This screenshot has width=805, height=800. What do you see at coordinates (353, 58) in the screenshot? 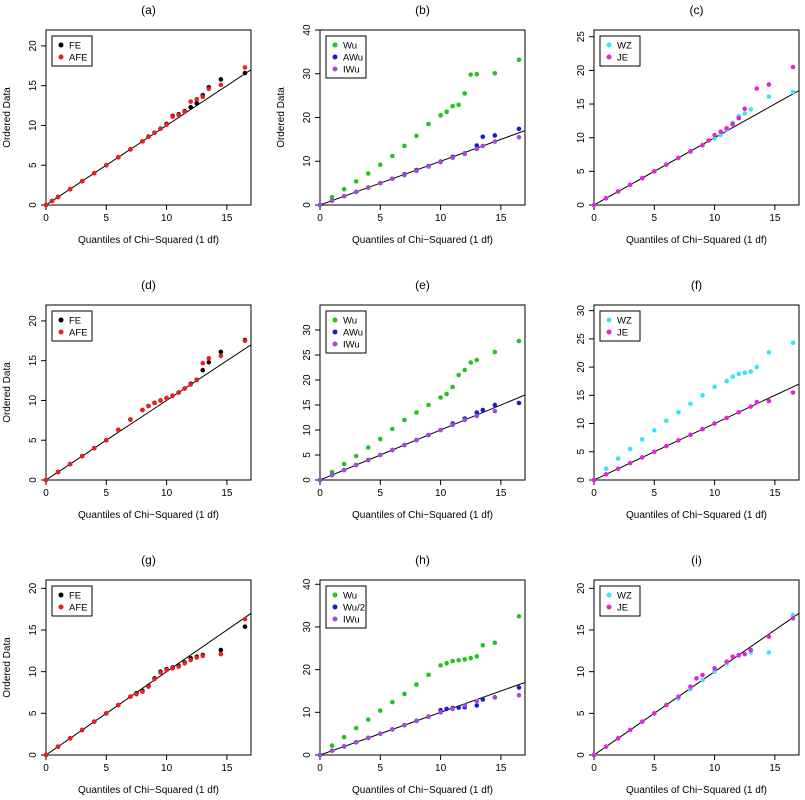
I see `legend-label: AWu` at bounding box center [353, 58].